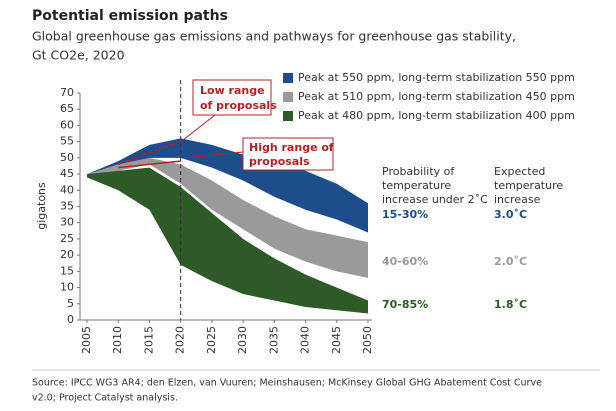 This screenshot has height=411, width=616. I want to click on x-tick-label: 2045, so click(336, 340).